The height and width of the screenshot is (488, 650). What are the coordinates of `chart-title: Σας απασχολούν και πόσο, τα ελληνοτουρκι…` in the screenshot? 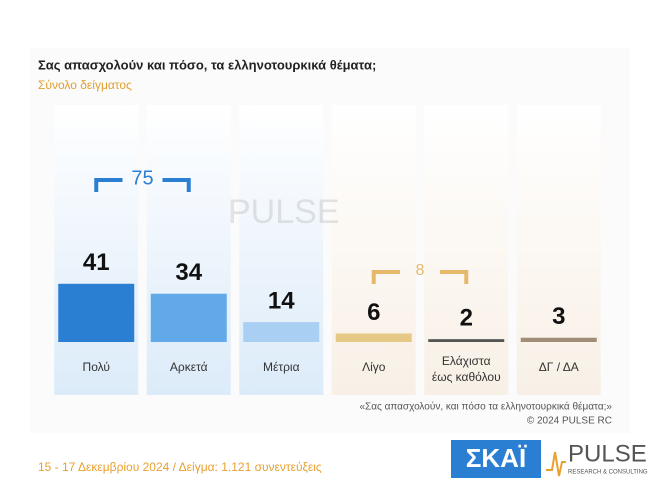 It's located at (207, 64).